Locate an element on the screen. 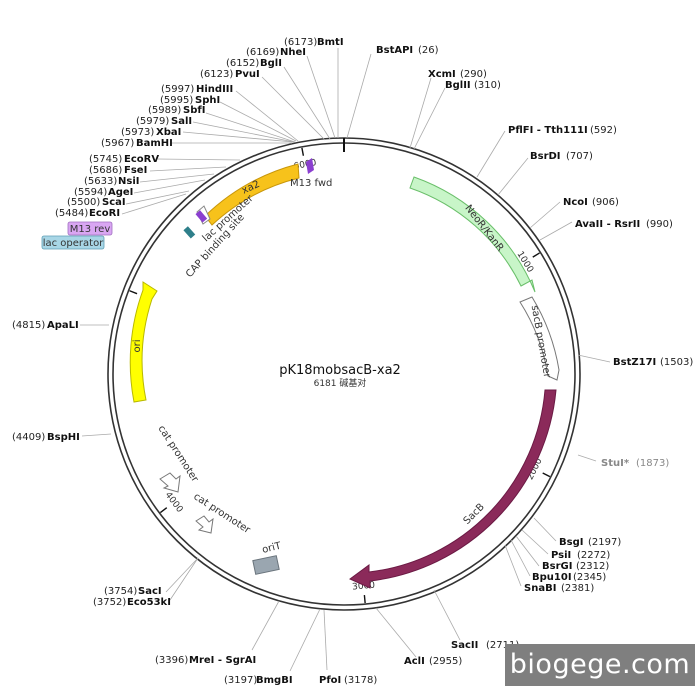 The image size is (700, 700). label-m13-rev: M13 rev is located at coordinates (90, 228).